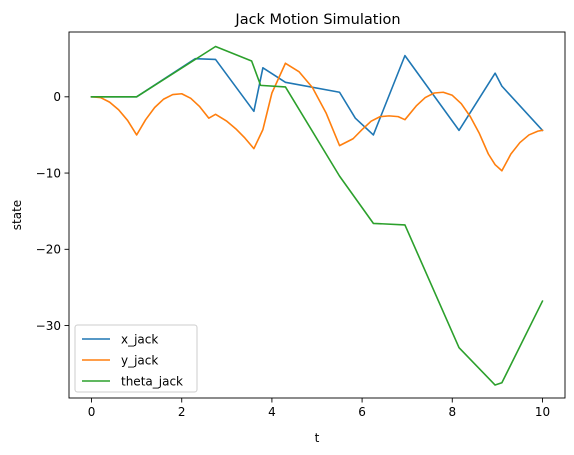  I want to click on legend: x_jack y_jack theta_jack, so click(136, 358).